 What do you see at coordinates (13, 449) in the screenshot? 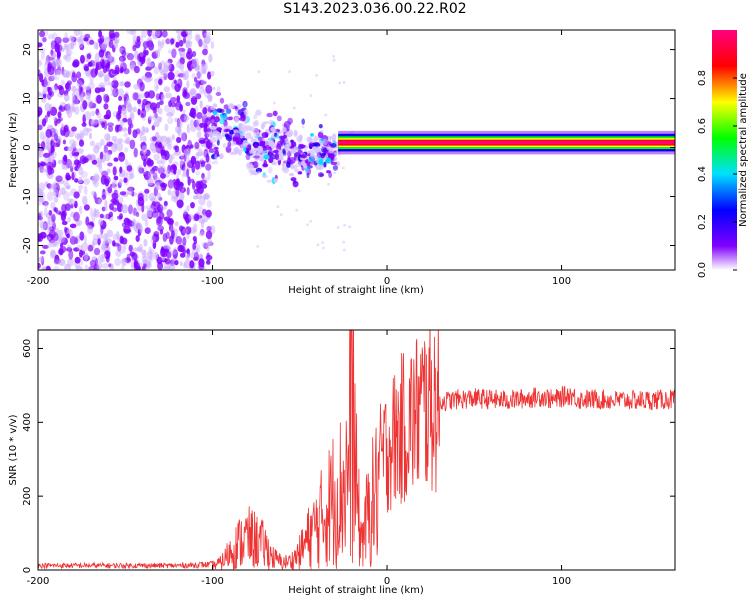
I see `snr-y-axis-label: SNR (10 * v/v)` at bounding box center [13, 449].